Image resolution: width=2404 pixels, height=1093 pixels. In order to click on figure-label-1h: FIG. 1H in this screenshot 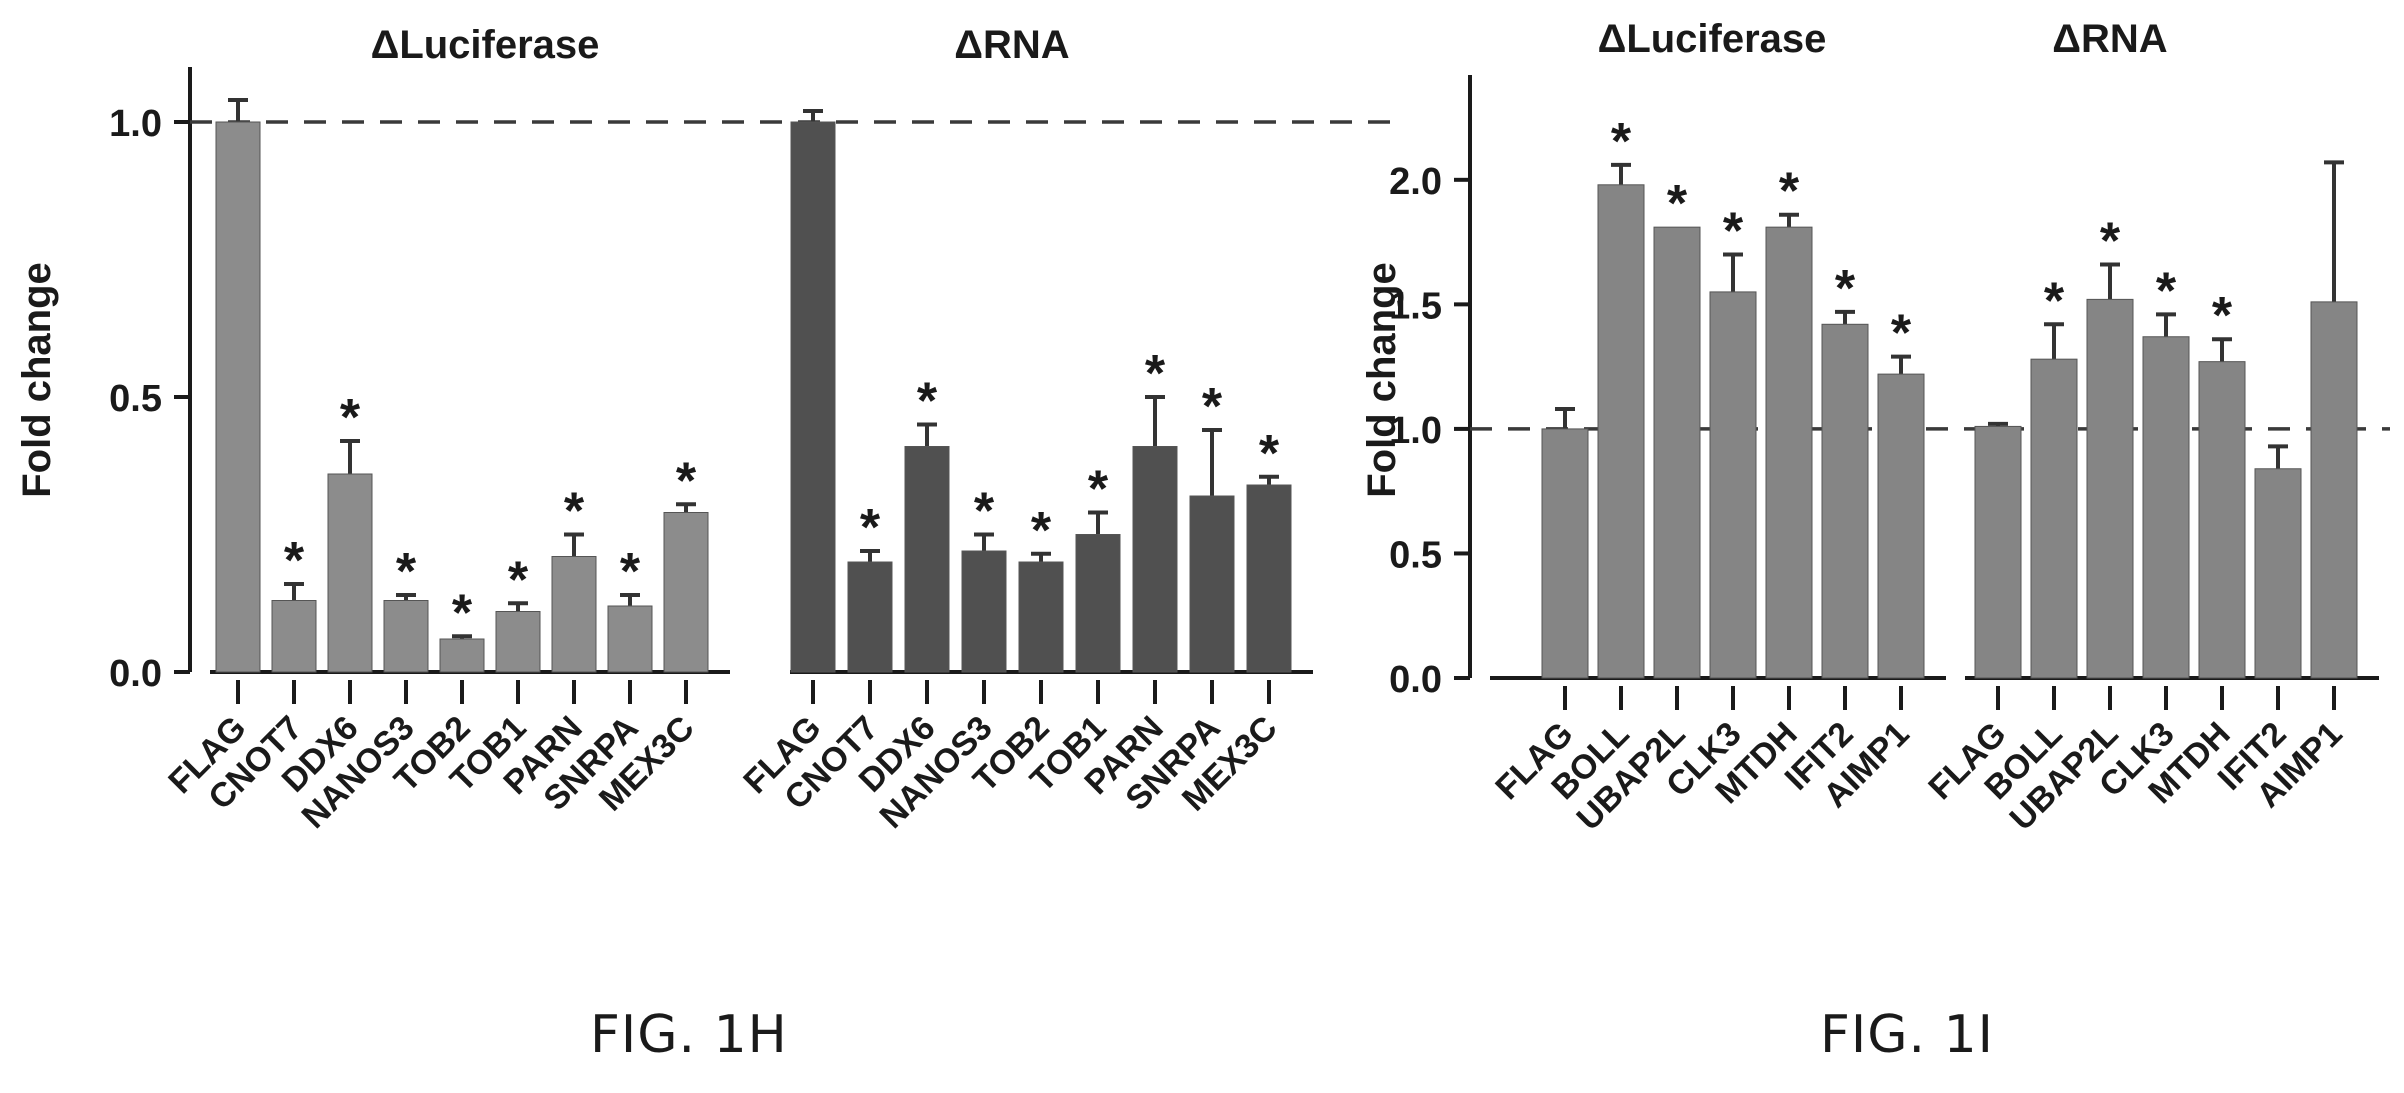, I will do `click(689, 1035)`.